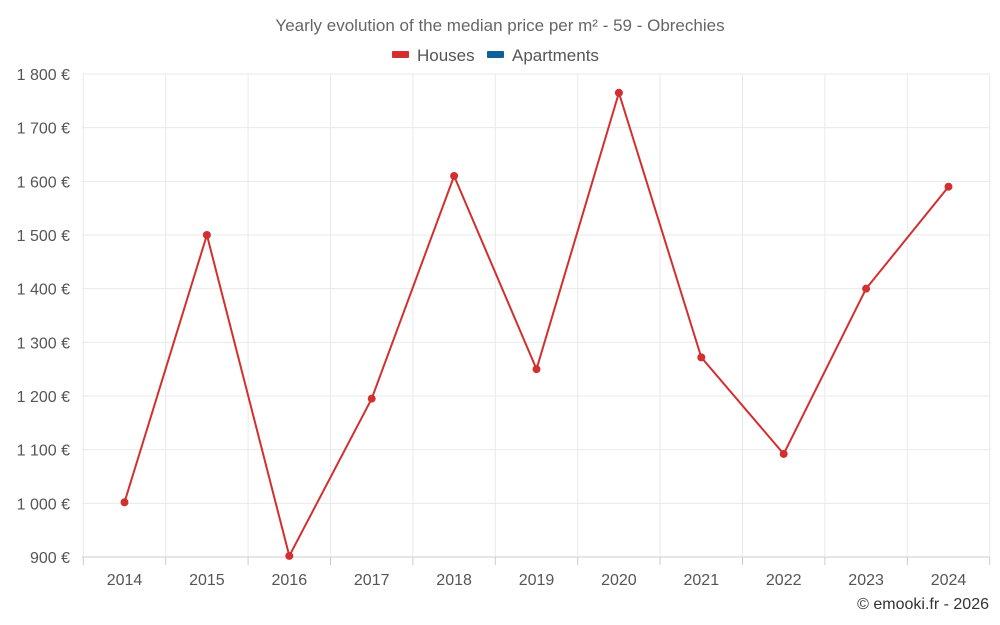 This screenshot has height=625, width=1000. Describe the element at coordinates (783, 453) in the screenshot. I see `data-point-houses-2022` at that location.